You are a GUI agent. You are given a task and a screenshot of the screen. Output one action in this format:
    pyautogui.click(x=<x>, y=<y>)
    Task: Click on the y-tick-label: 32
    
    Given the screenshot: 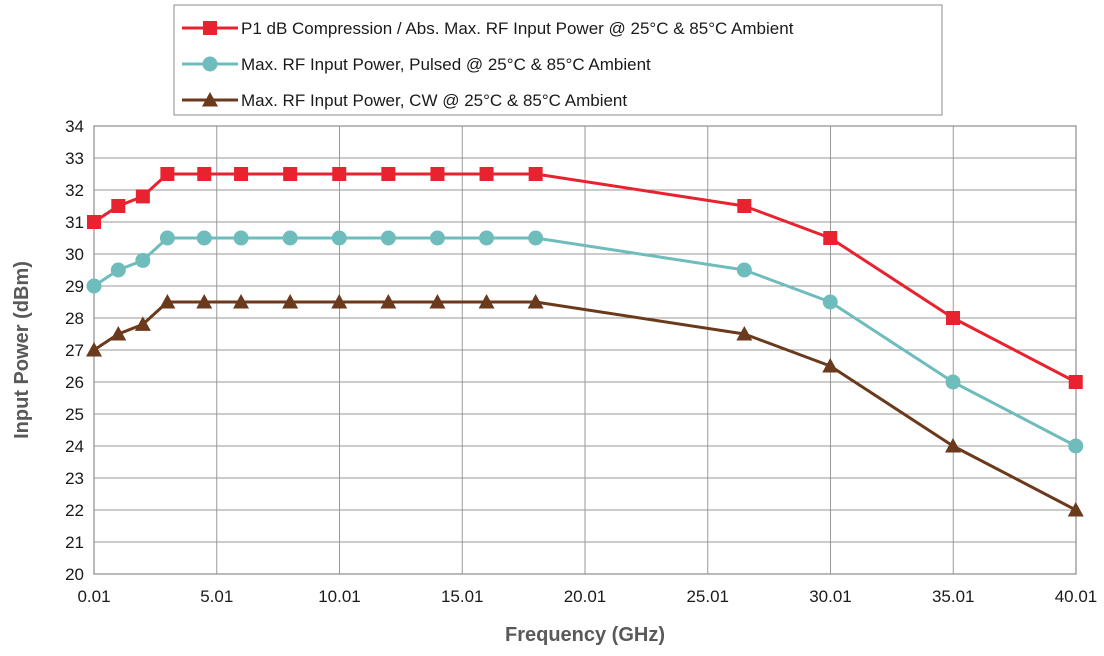 What is the action you would take?
    pyautogui.click(x=74, y=190)
    